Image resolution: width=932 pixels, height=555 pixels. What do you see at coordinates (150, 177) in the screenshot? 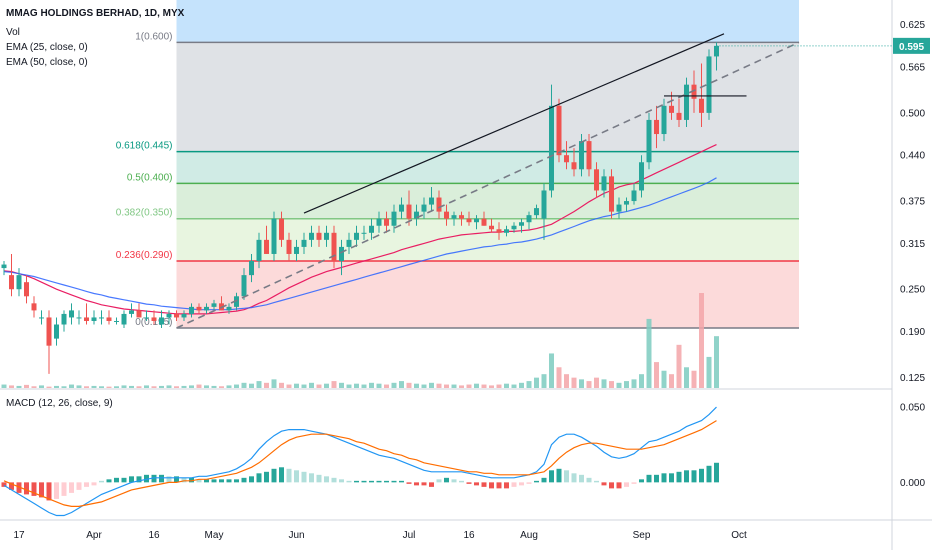
I see `fib-level-label: 0.5(0.400)` at bounding box center [150, 177].